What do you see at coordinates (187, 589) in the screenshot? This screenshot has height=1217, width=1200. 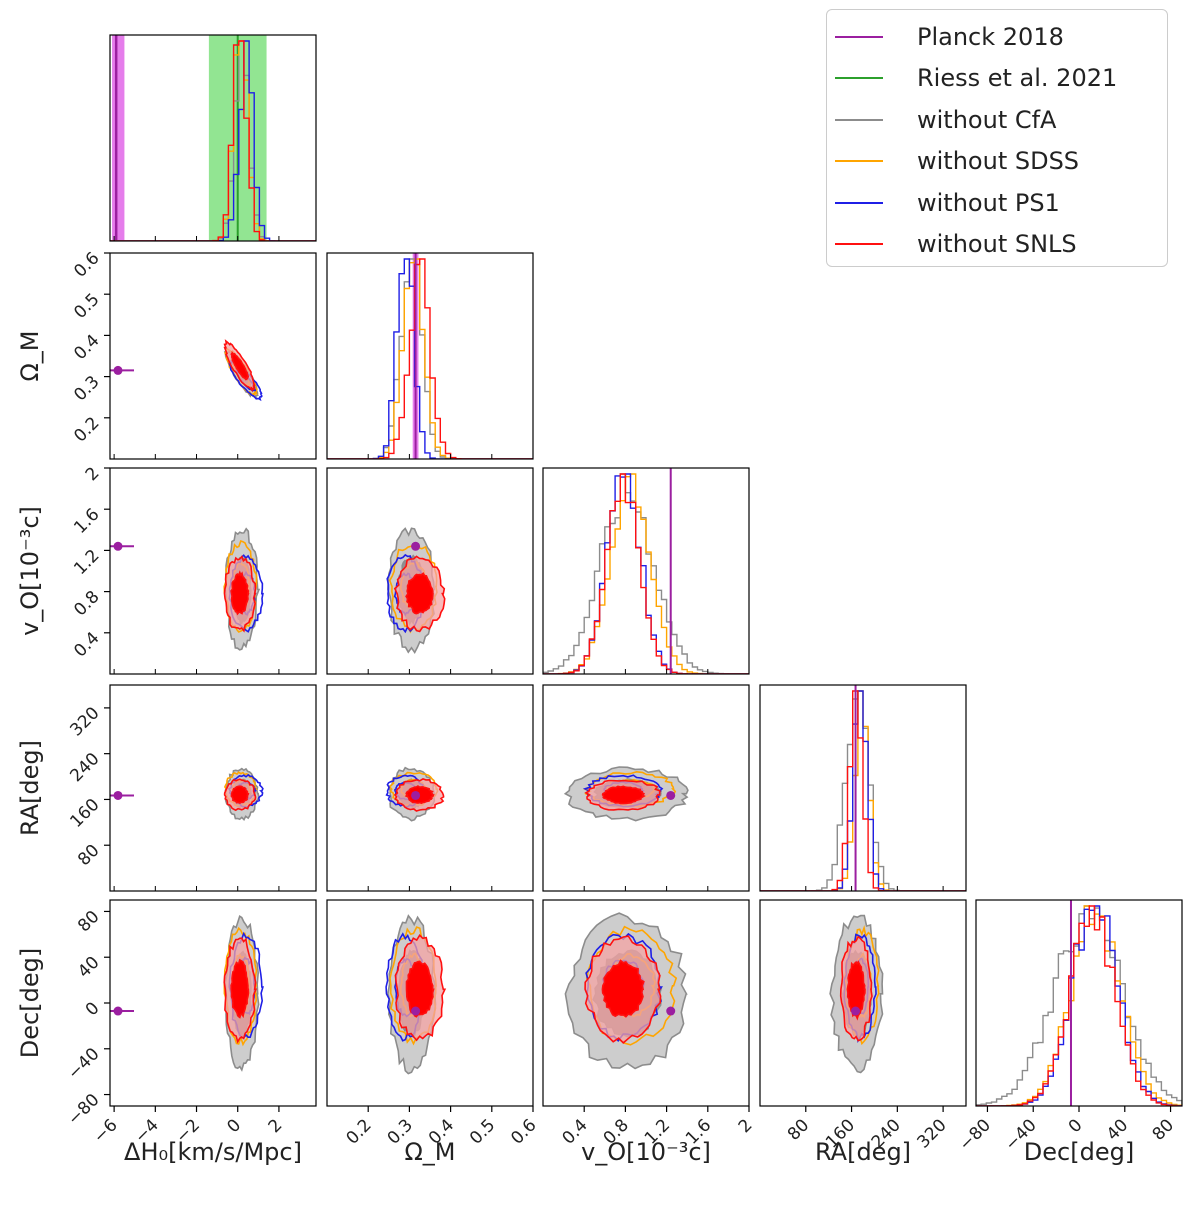 I see `panel-dH0-vO` at bounding box center [187, 589].